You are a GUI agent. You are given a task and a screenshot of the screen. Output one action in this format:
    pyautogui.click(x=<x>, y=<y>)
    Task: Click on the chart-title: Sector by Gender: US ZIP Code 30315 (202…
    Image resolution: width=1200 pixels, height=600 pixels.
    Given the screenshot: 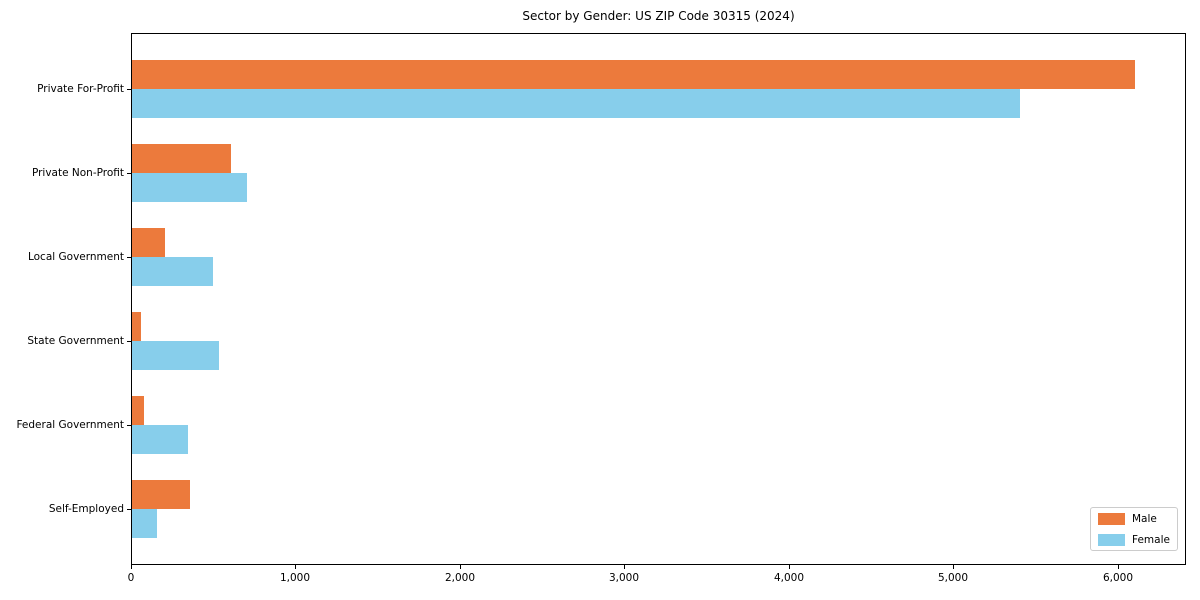 What is the action you would take?
    pyautogui.click(x=658, y=16)
    